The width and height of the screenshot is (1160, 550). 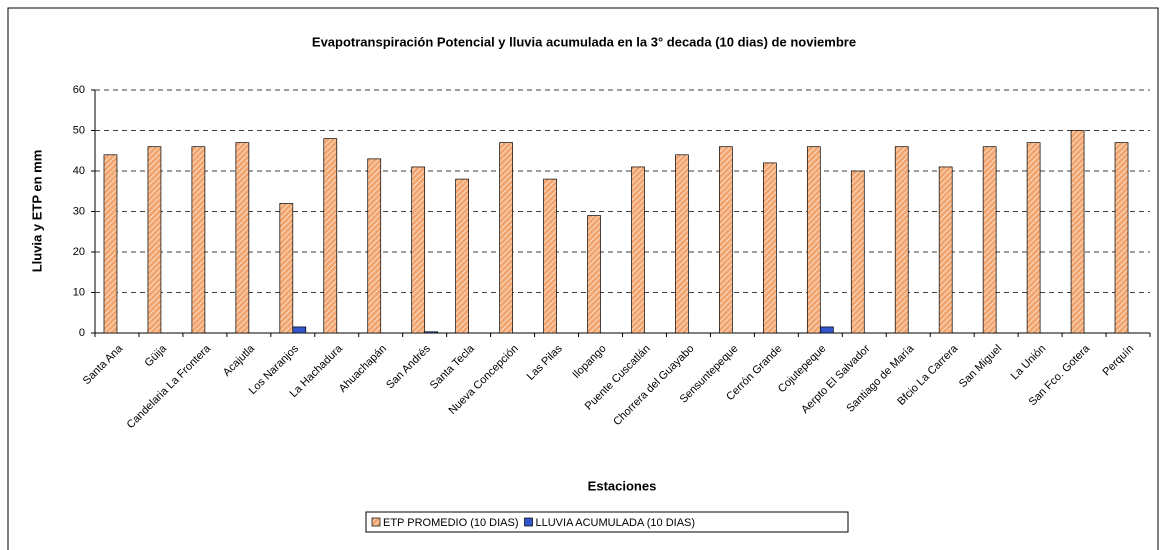 What do you see at coordinates (79, 171) in the screenshot?
I see `y-tick-label: 40` at bounding box center [79, 171].